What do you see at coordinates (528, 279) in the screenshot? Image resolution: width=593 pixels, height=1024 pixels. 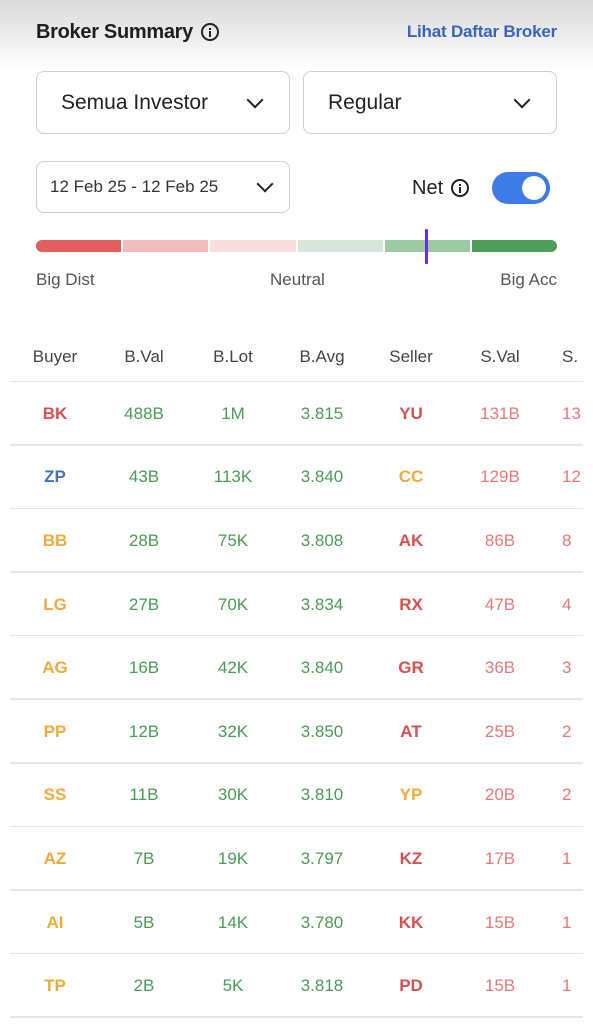 I see `meter-label-right: Big Acc` at bounding box center [528, 279].